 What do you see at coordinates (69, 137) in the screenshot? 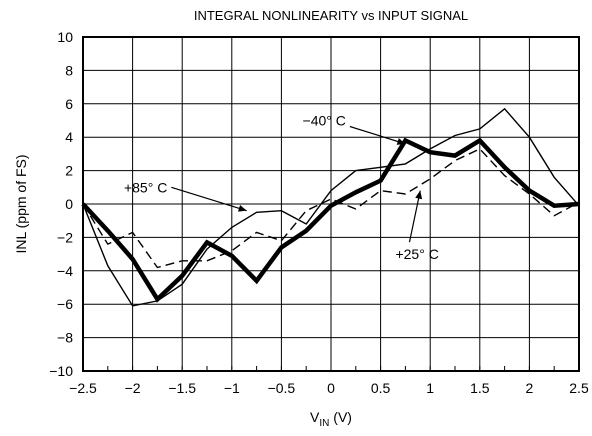
I see `y-tick-label: 4` at bounding box center [69, 137].